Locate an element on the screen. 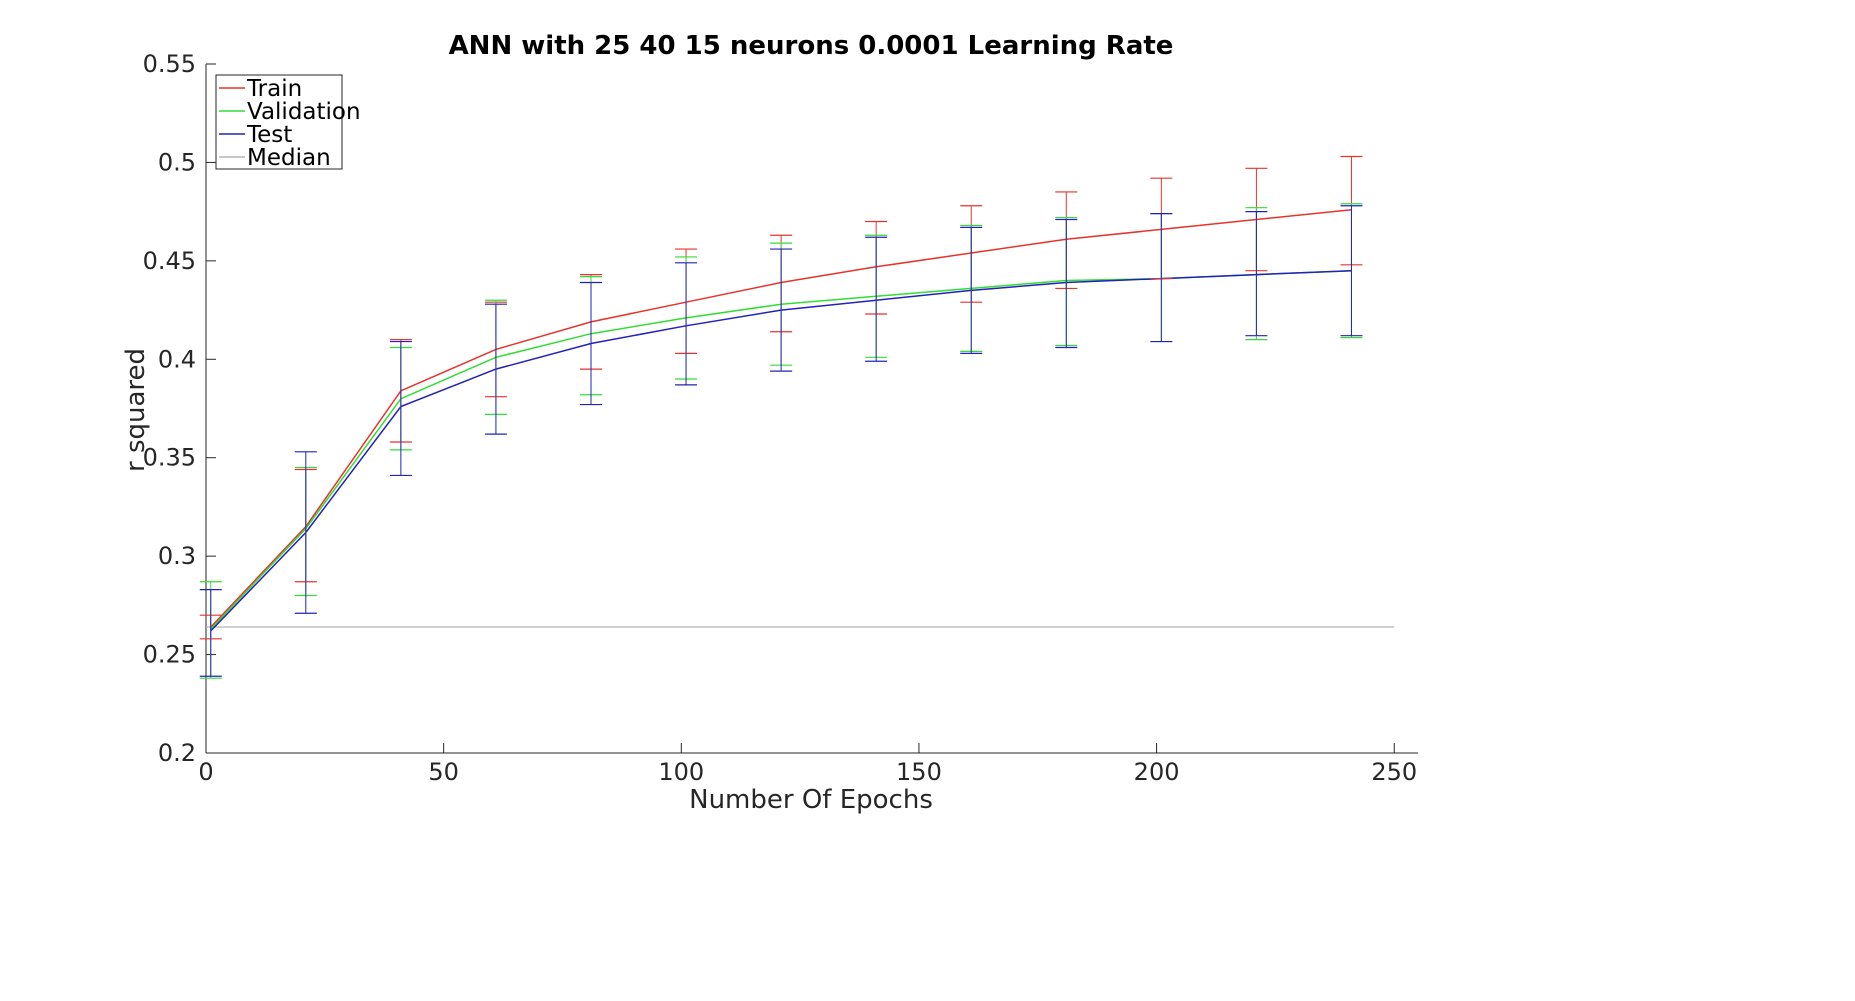  y-tick-label: 0.55 is located at coordinates (169, 64).